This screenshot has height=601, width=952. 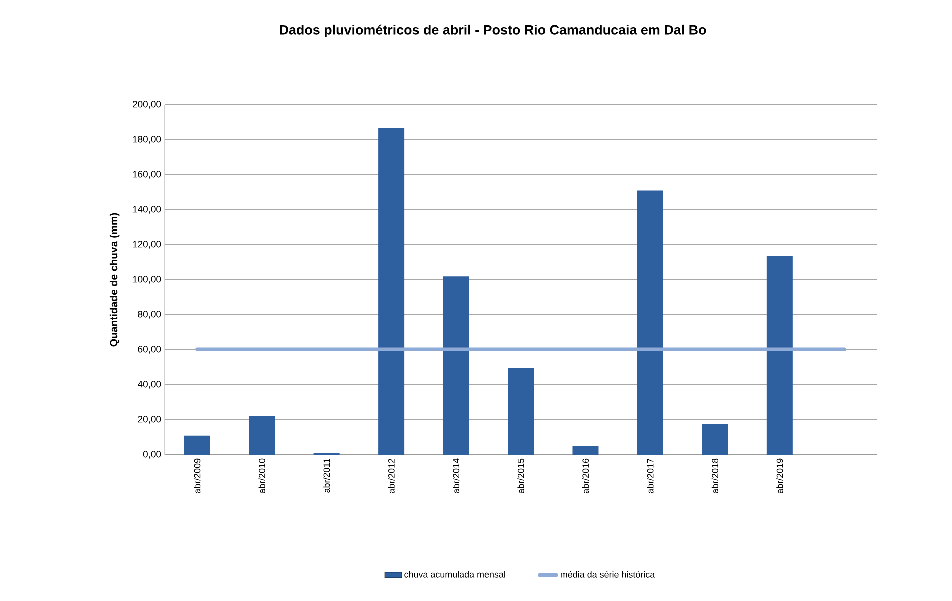 I want to click on y-tick-label: 160,00, so click(x=147, y=175).